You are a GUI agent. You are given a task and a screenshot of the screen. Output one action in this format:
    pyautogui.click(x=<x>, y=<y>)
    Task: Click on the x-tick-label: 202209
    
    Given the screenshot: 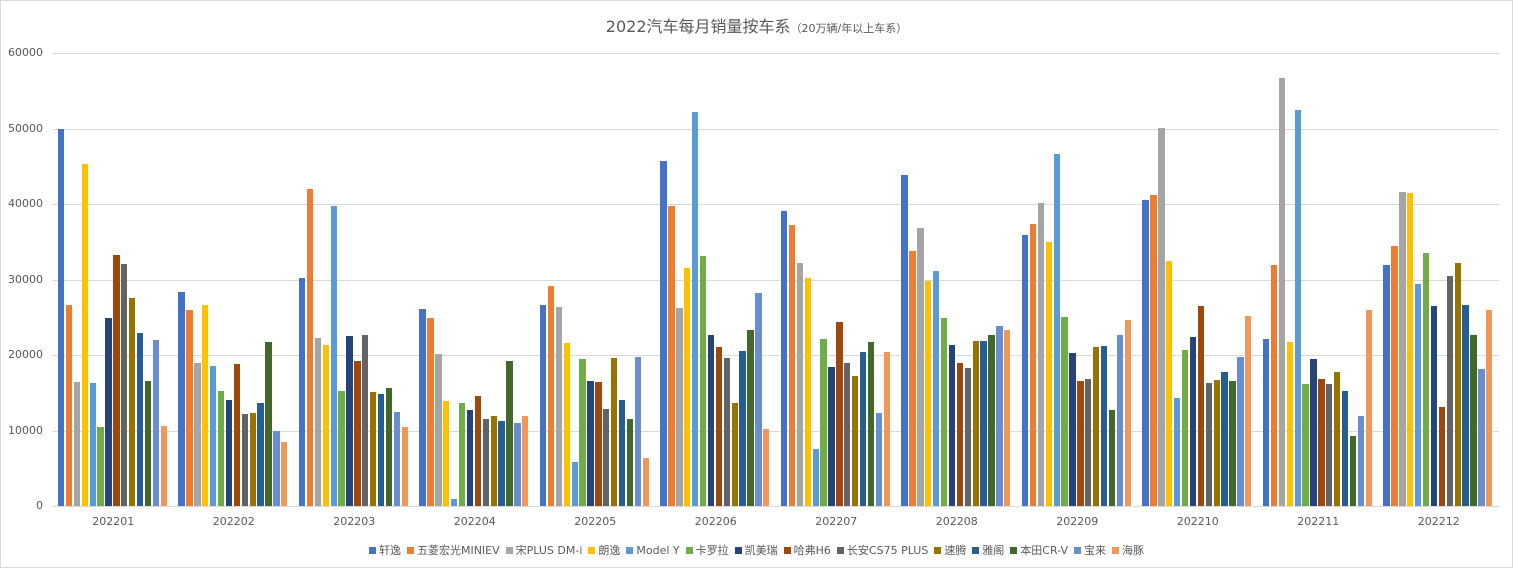 What is the action you would take?
    pyautogui.click(x=1077, y=521)
    